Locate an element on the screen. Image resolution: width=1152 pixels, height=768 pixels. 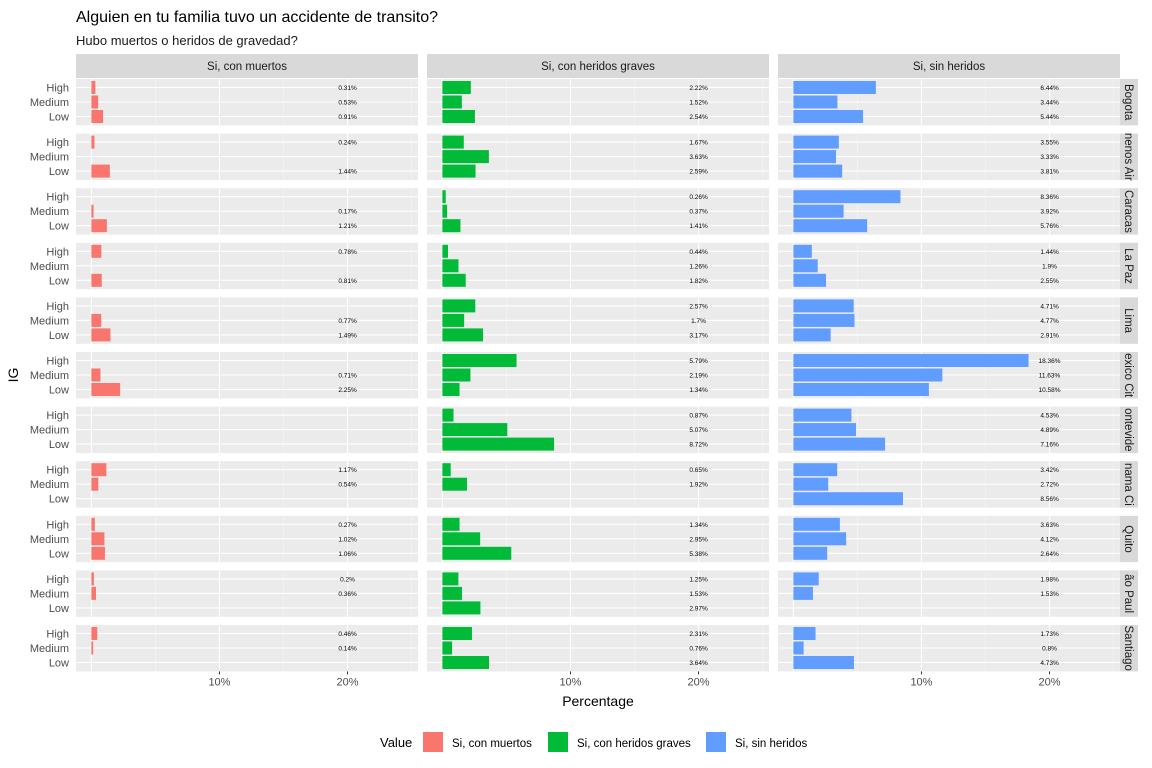
data-label: 0.31% is located at coordinates (347, 88).